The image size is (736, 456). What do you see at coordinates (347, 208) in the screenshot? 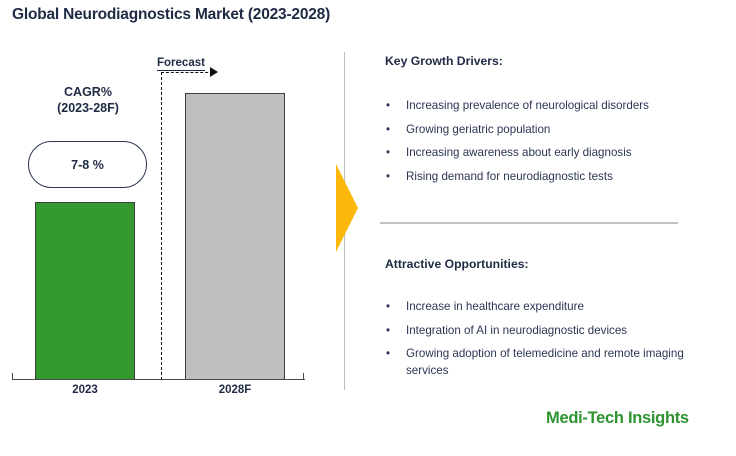
I see `flow-arrow-icon` at bounding box center [347, 208].